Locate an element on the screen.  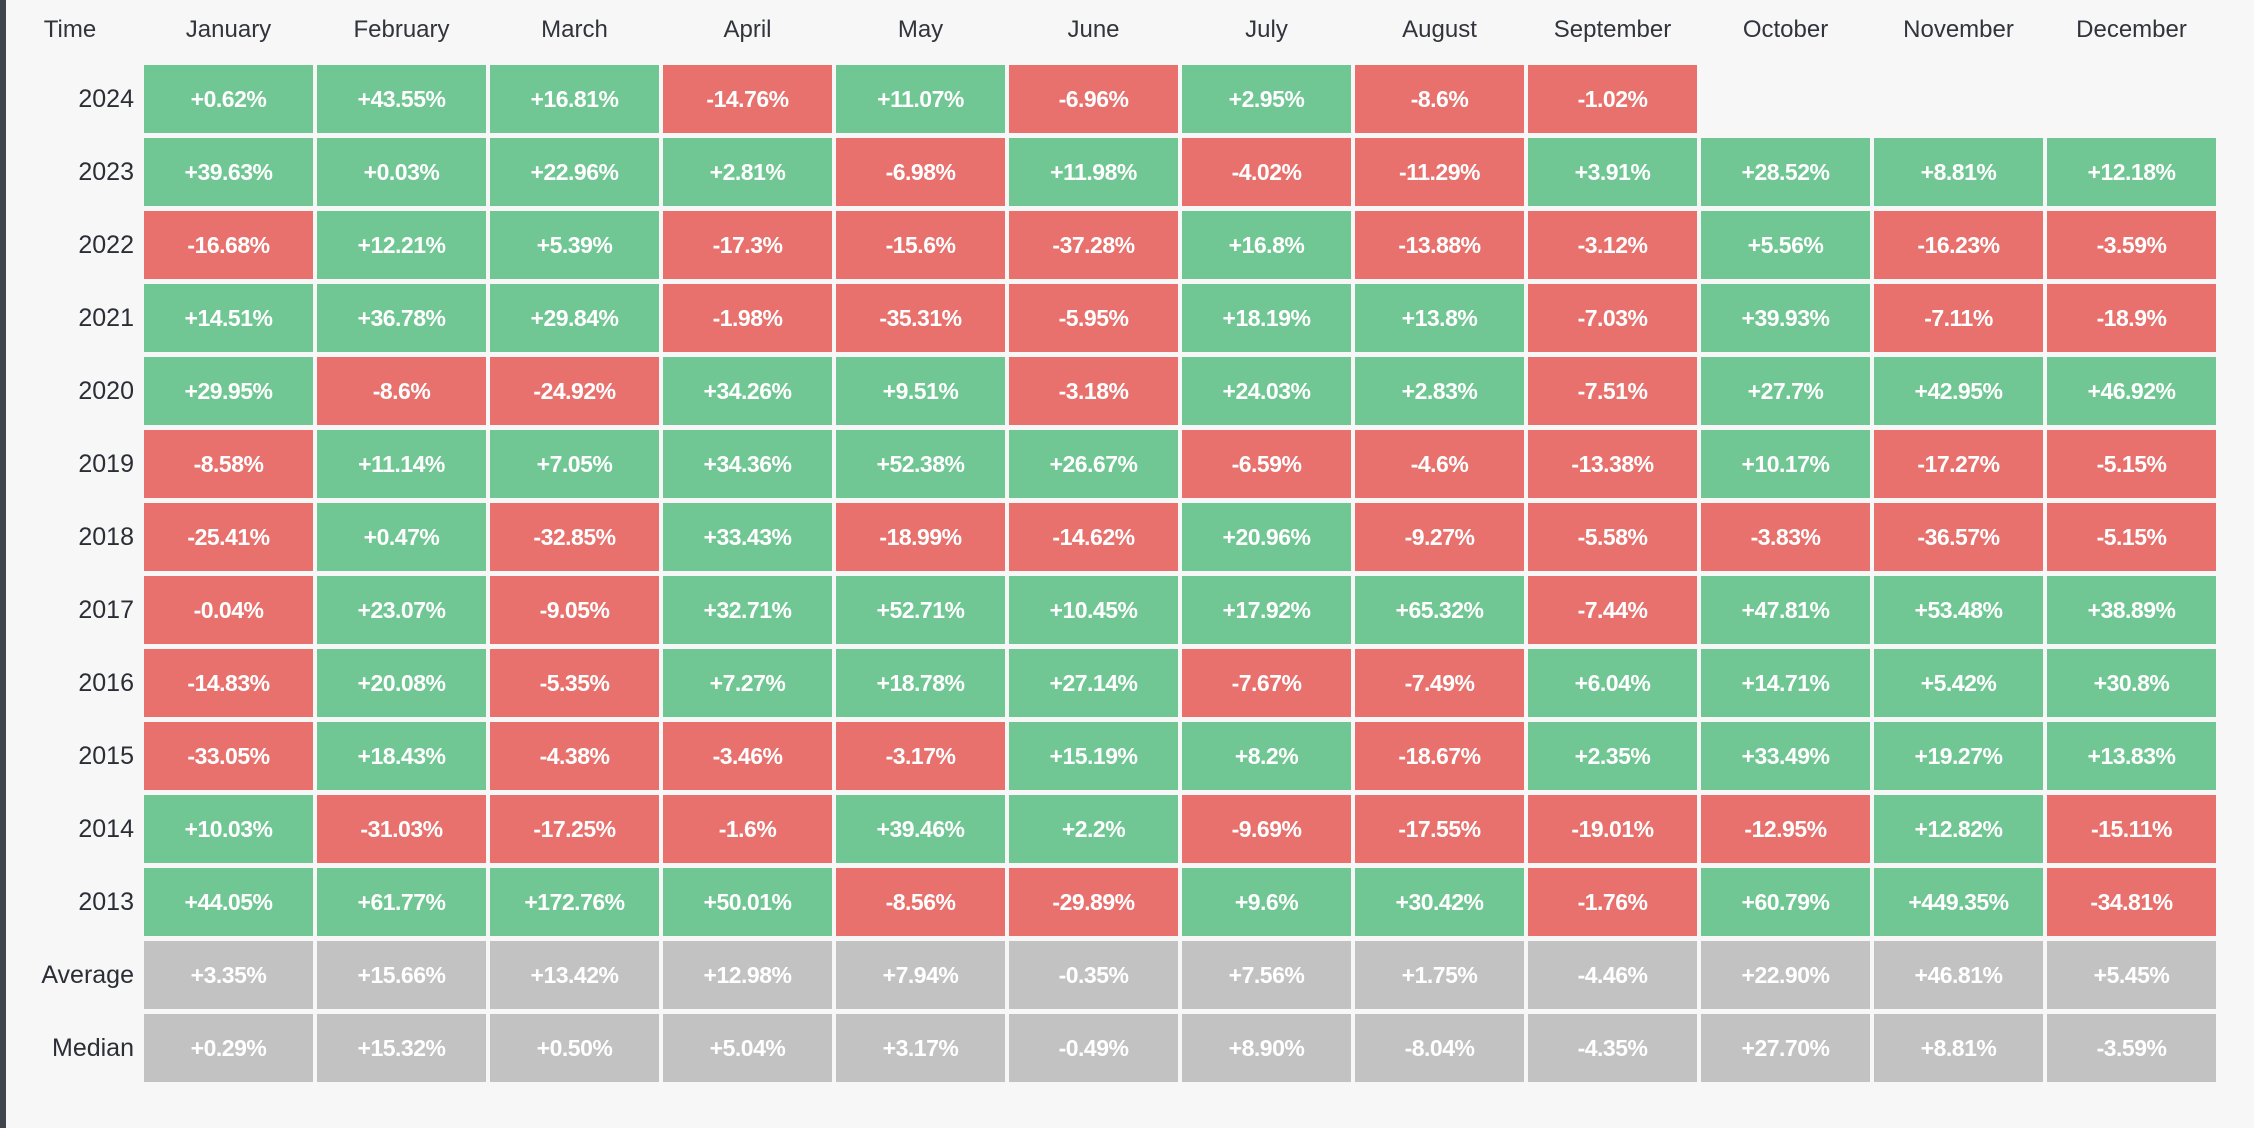
return-cell: -1.6% is located at coordinates (747, 829).